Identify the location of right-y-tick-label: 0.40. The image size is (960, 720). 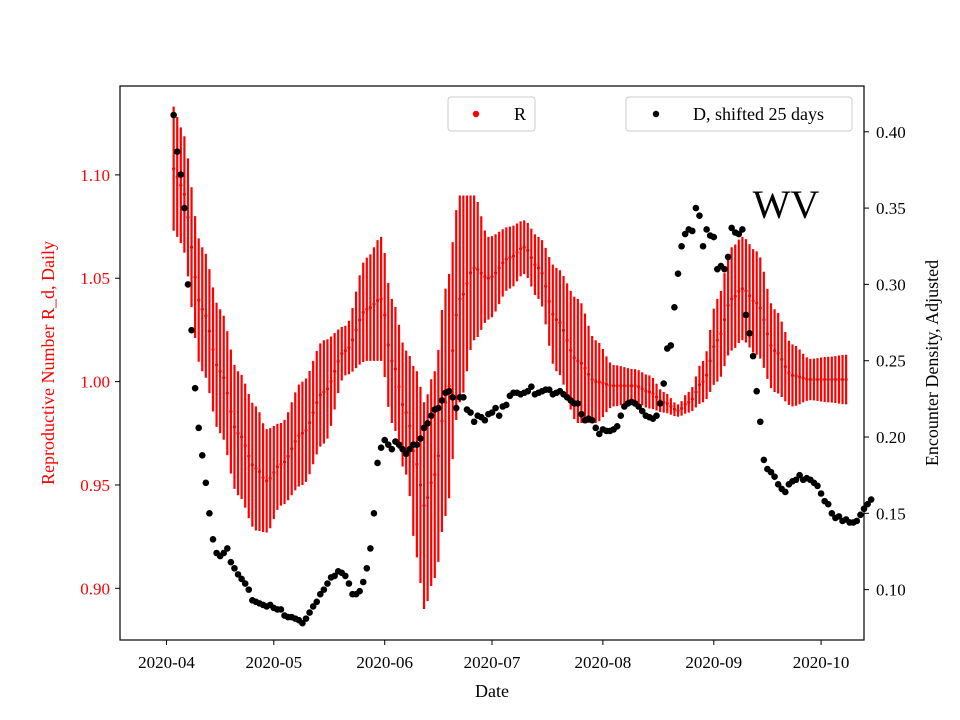
(891, 132).